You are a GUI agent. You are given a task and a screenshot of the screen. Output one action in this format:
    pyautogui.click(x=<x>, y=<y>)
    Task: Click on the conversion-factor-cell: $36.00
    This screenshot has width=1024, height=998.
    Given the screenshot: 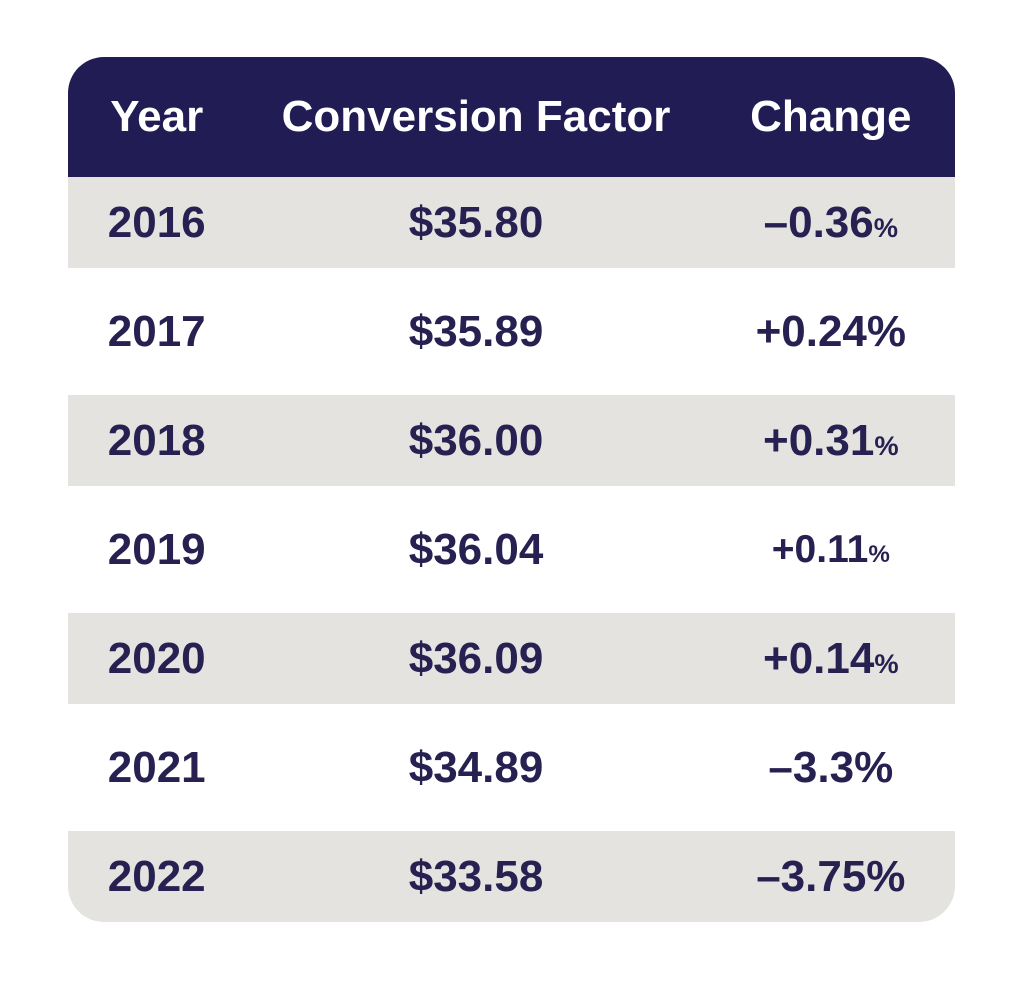 What is the action you would take?
    pyautogui.click(x=476, y=440)
    